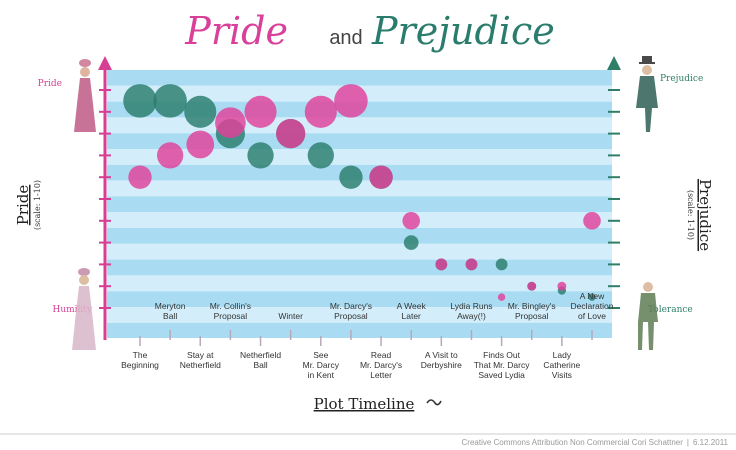 This screenshot has width=736, height=450. I want to click on x-tick-label-line: See, so click(320, 355).